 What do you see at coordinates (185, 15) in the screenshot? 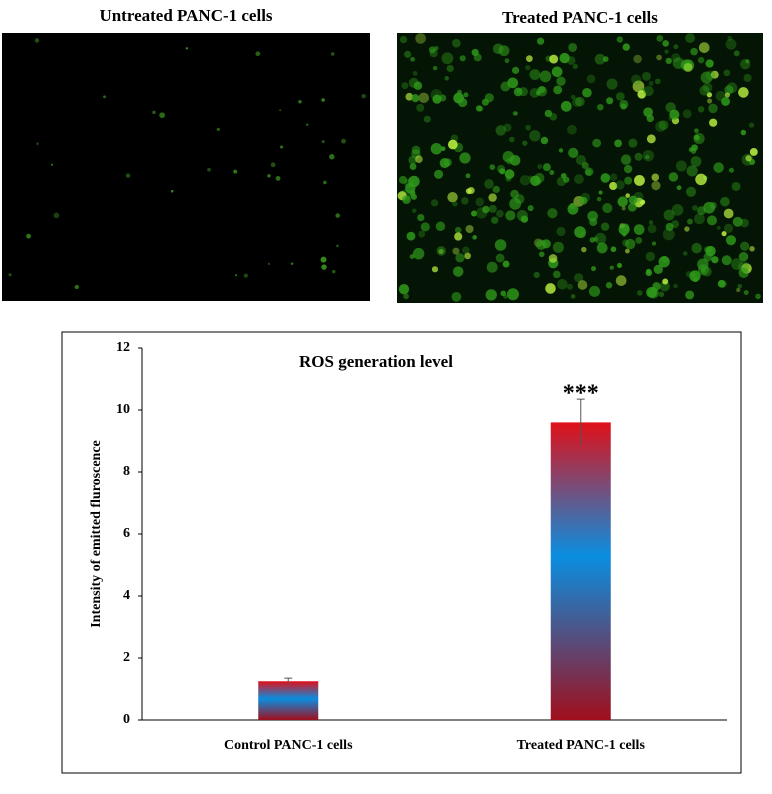
I see `panel-title: Untreated PANC-1 cells` at bounding box center [185, 15].